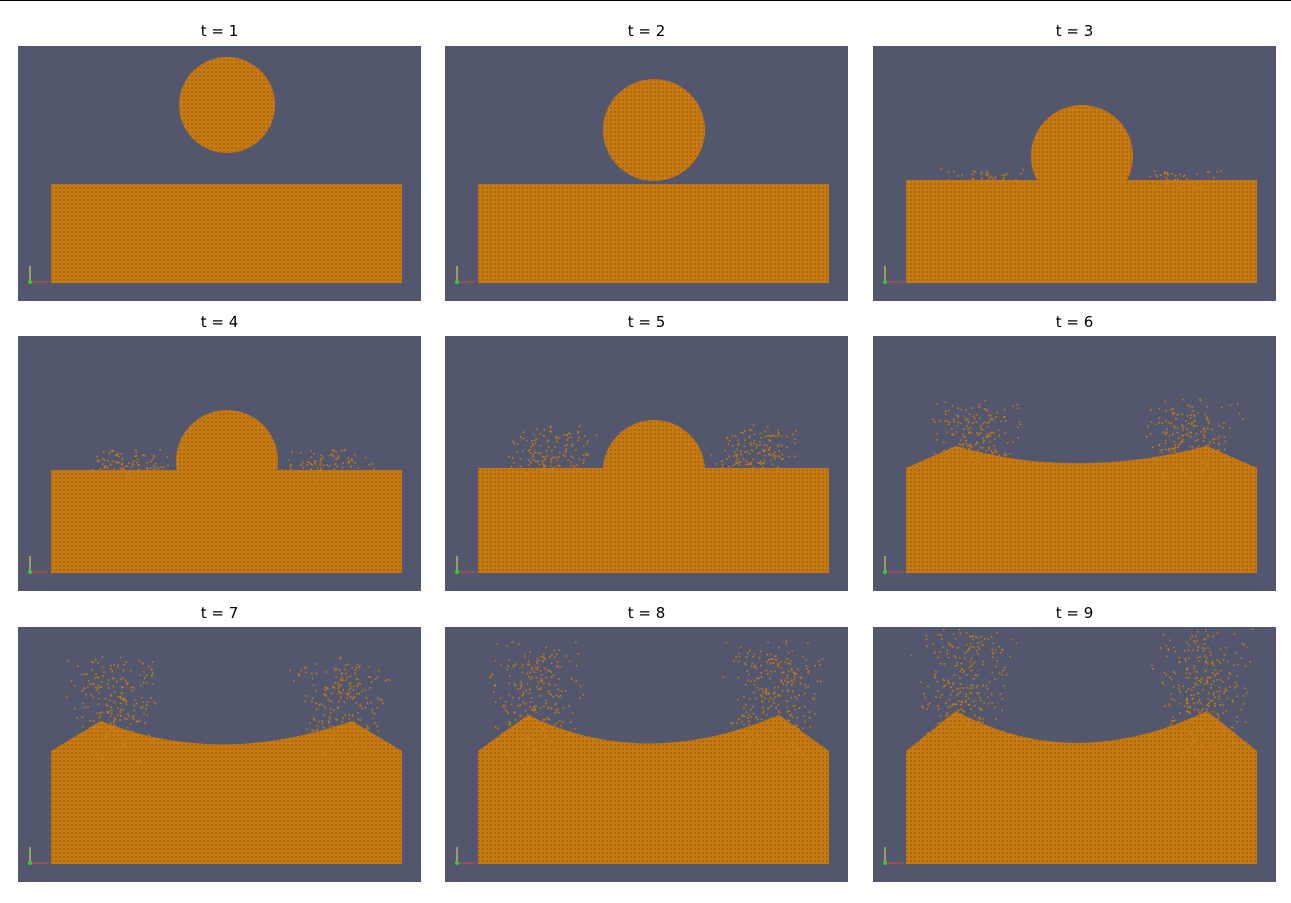 This screenshot has width=1291, height=903. Describe the element at coordinates (646, 322) in the screenshot. I see `frame-title-5: t = 5` at that location.